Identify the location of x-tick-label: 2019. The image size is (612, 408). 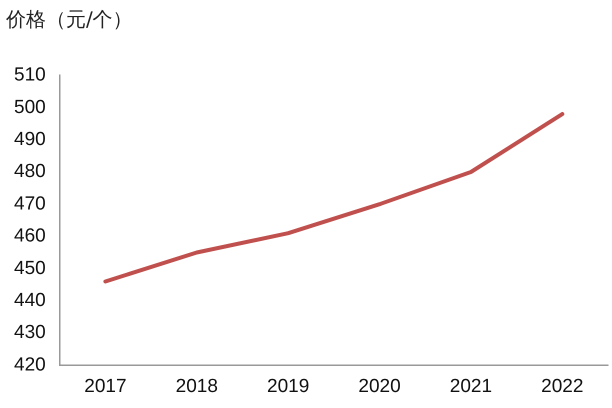
(288, 386).